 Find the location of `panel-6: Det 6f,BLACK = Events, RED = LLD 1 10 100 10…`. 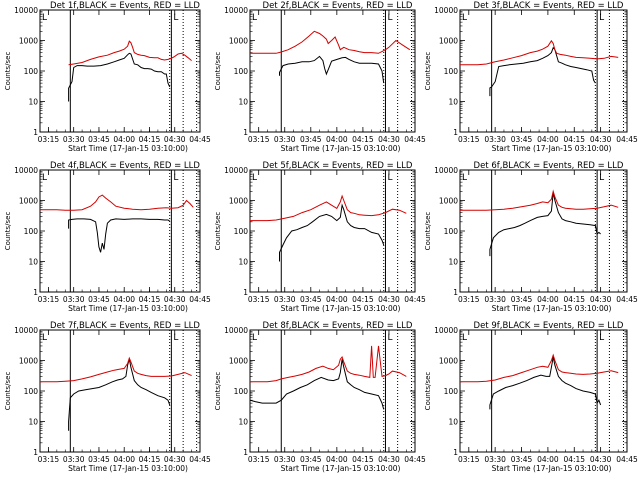

panel-6: Det 6f,BLACK = Events, RED = LLD 1 10 100 10… is located at coordinates (531, 237).